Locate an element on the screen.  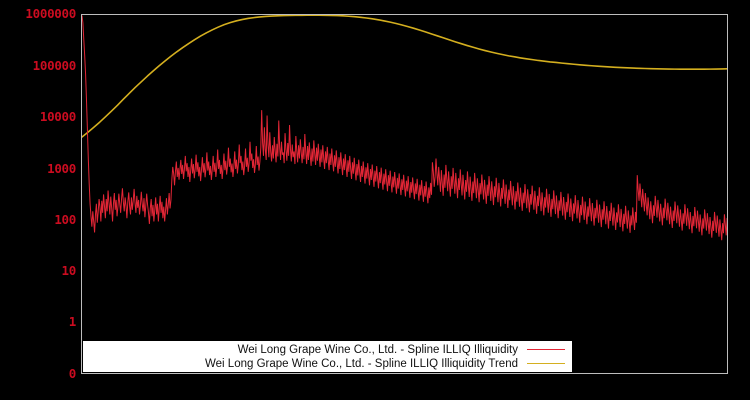
legend-swatch-illiquidity-trend is located at coordinates (546, 363).